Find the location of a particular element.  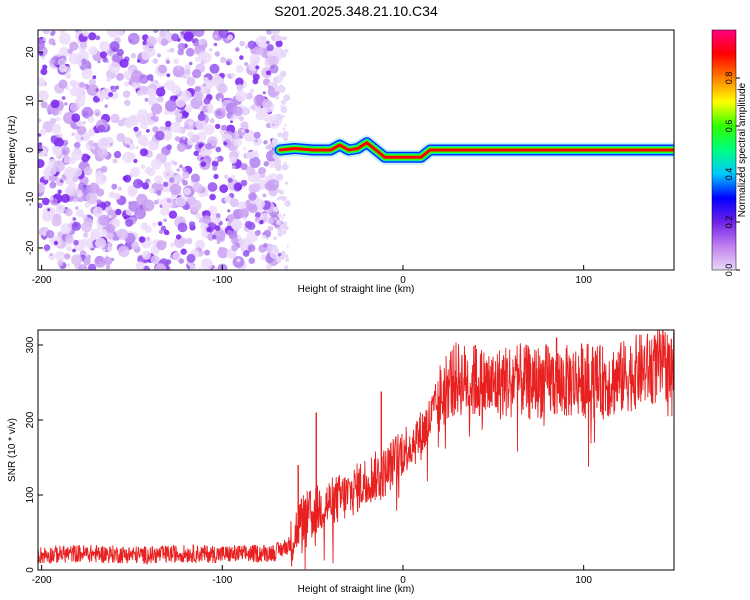

spectrogram-x-tick-label: 100 is located at coordinates (583, 280).